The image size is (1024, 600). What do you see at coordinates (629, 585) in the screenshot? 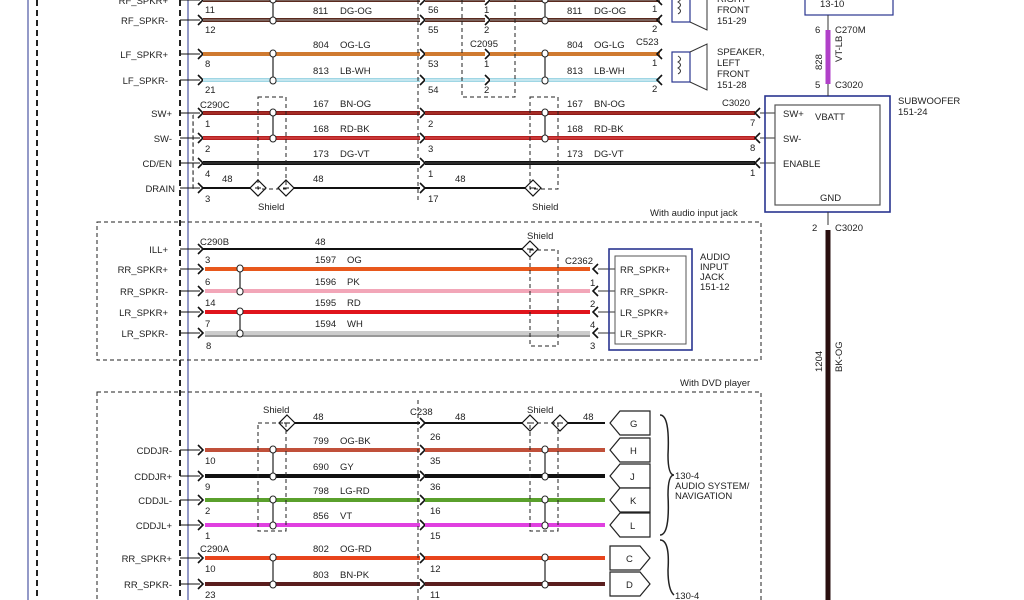
I see `terminal-letter: D` at bounding box center [629, 585].